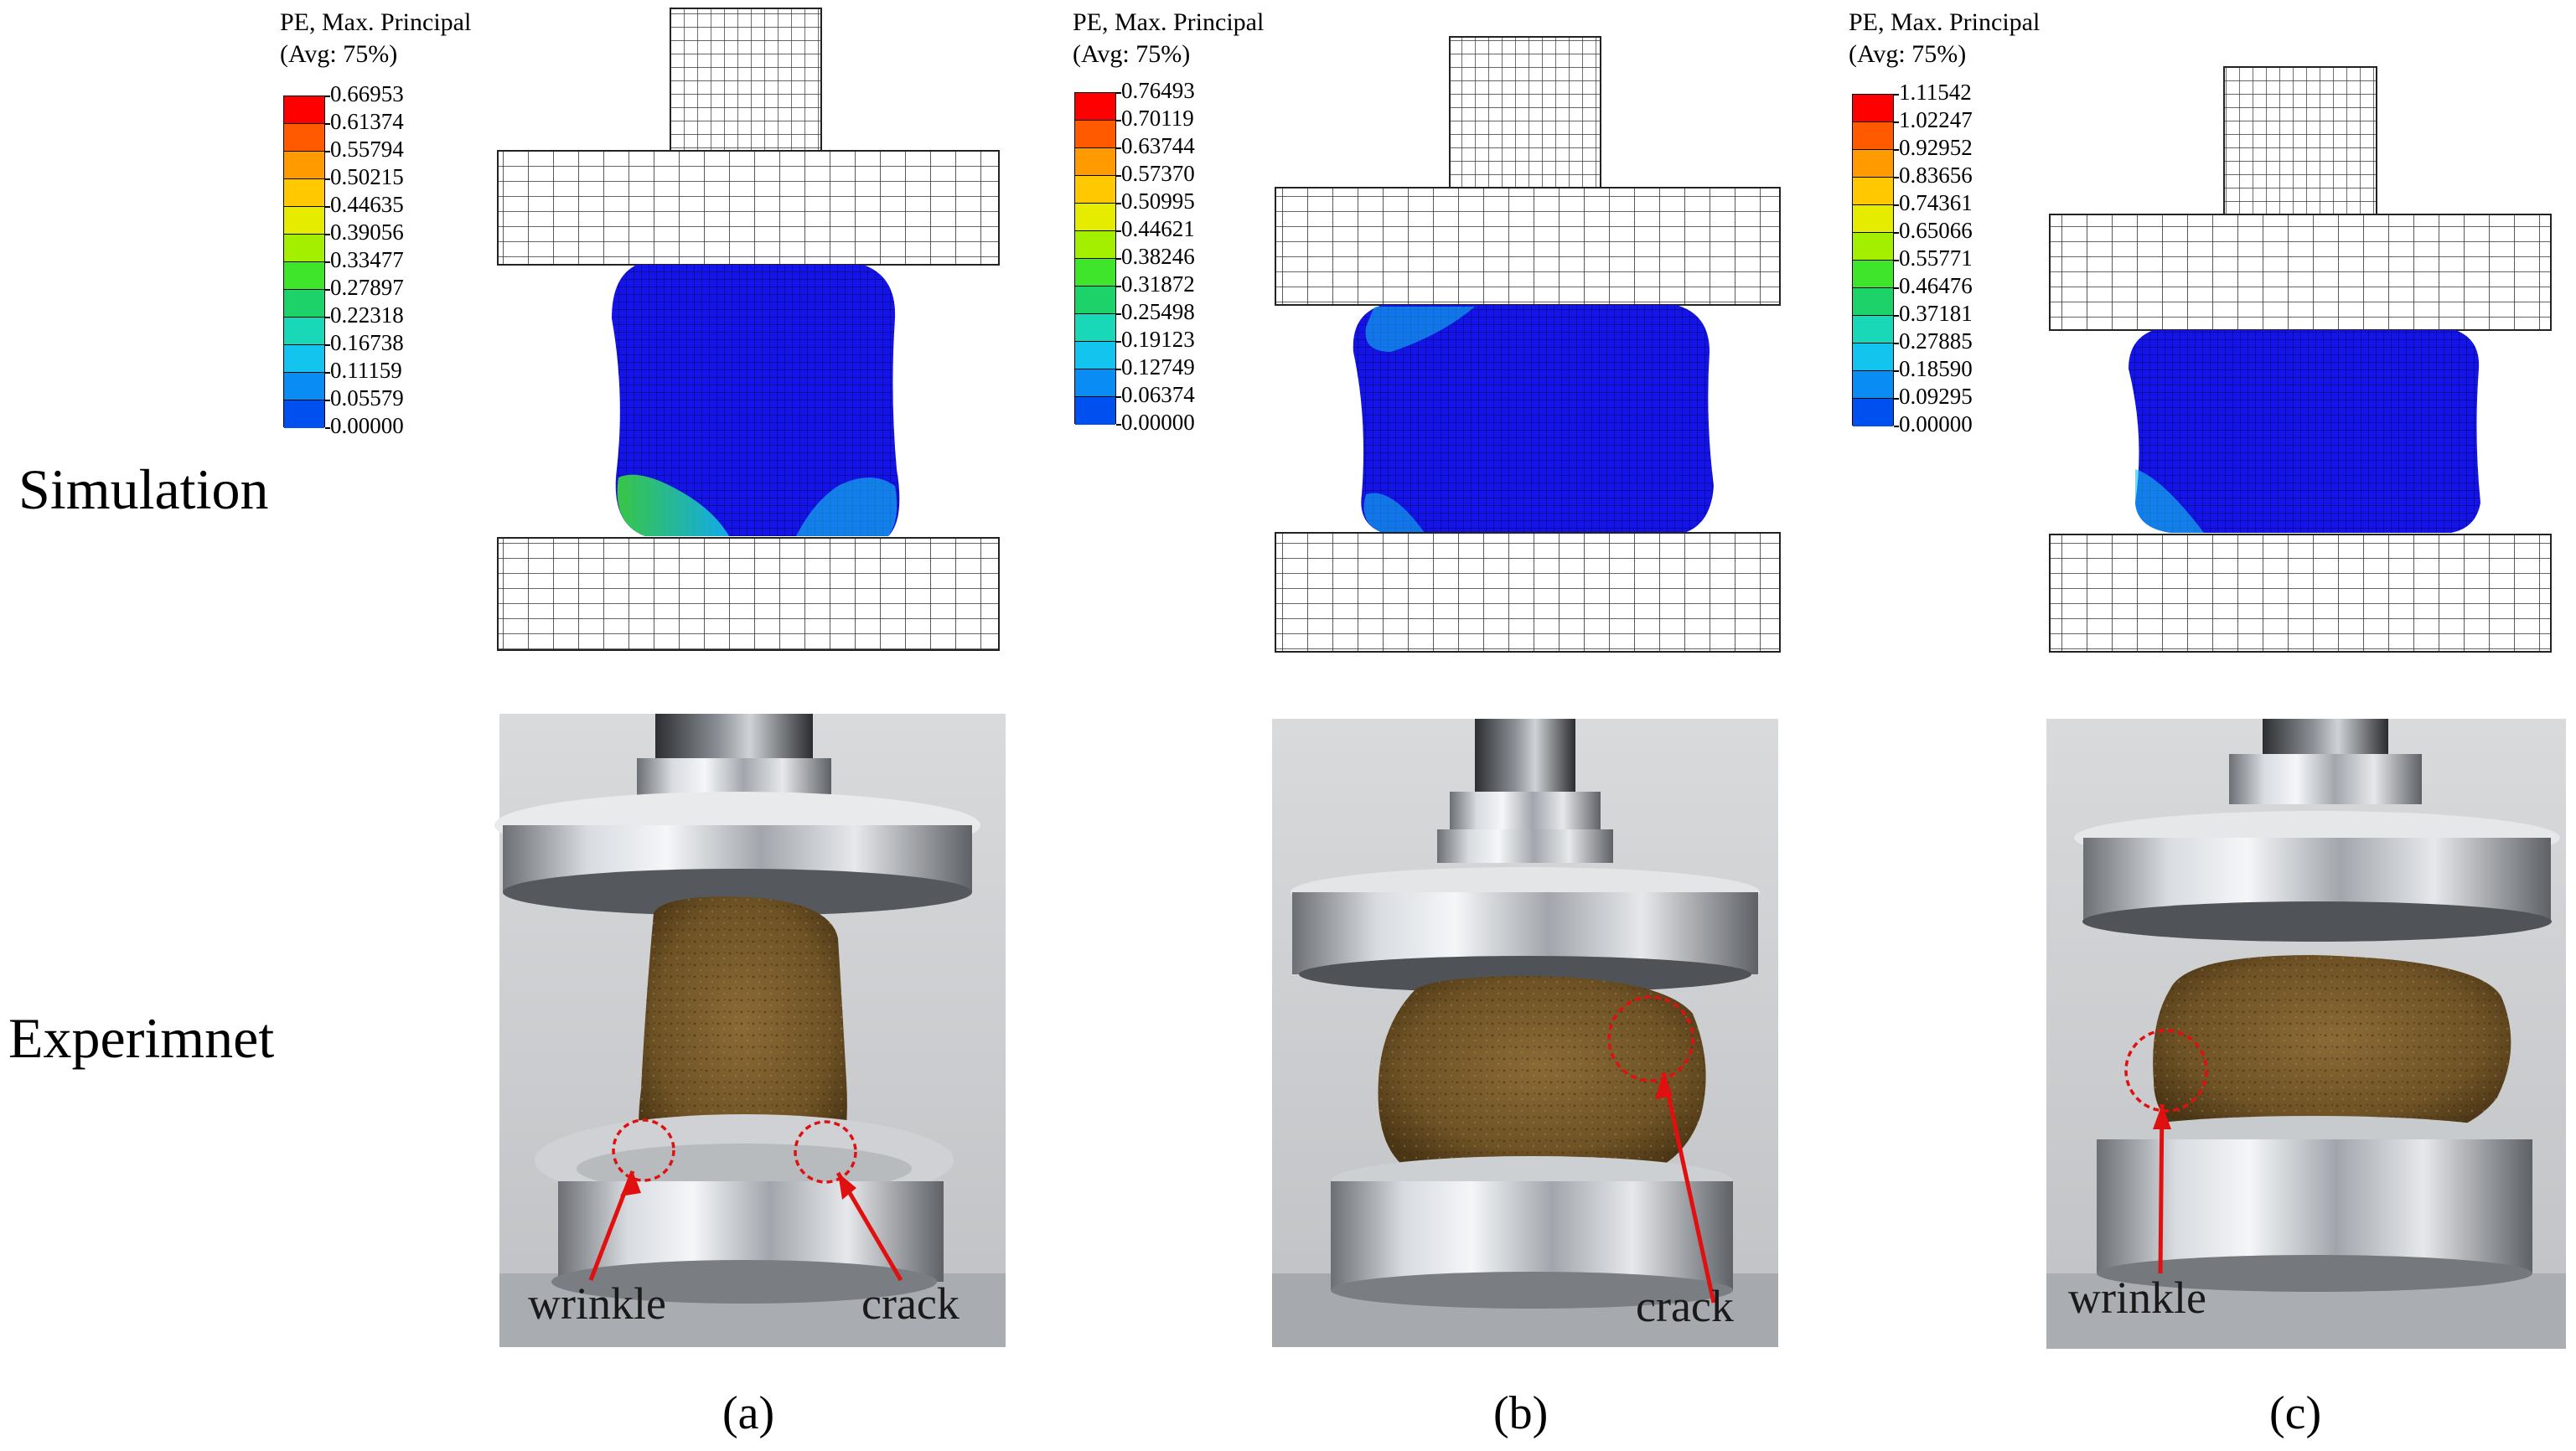  I want to click on row-label-simulation: Simulation, so click(143, 489).